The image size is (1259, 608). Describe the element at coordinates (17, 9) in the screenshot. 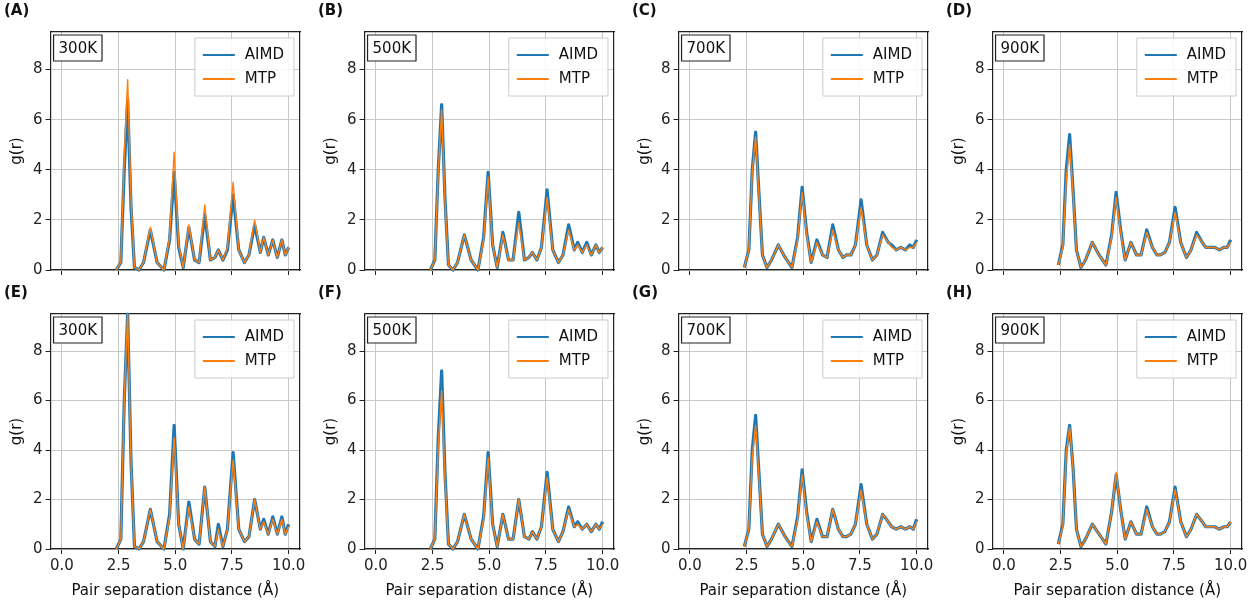

I see `chart-title: (A)` at that location.